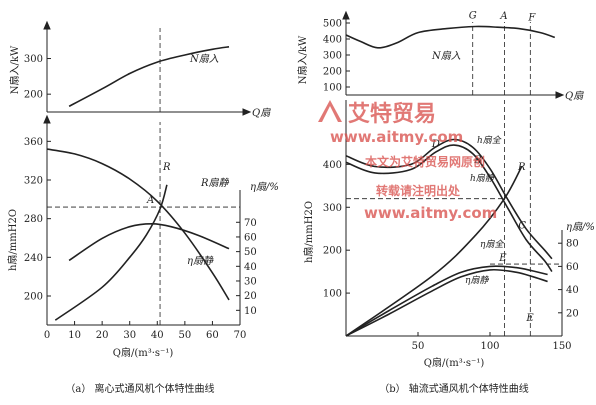 The width and height of the screenshot is (596, 405). What do you see at coordinates (33, 297) in the screenshot?
I see `panel-a-left-y-tick-label: 200` at bounding box center [33, 297].